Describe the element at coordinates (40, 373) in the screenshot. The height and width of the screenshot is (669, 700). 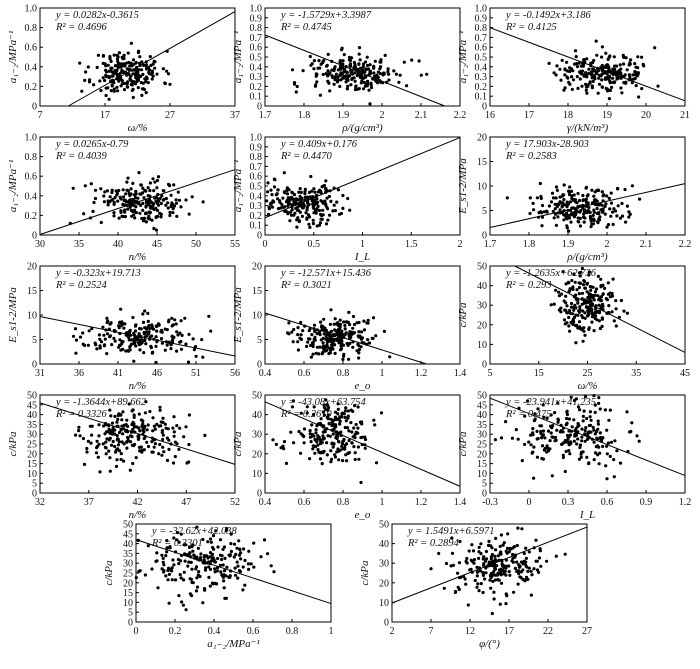
I see `x-tick-label: 31` at that location.